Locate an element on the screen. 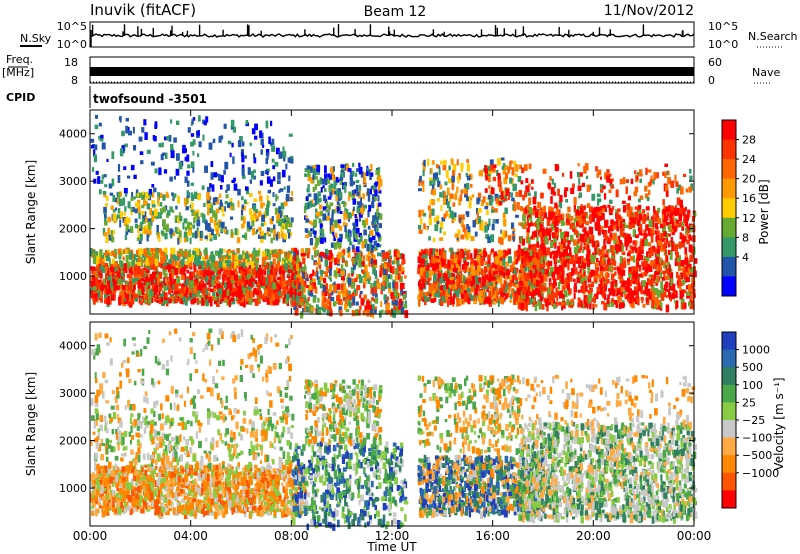 The image size is (800, 554). noise-trace is located at coordinates (392, 35).